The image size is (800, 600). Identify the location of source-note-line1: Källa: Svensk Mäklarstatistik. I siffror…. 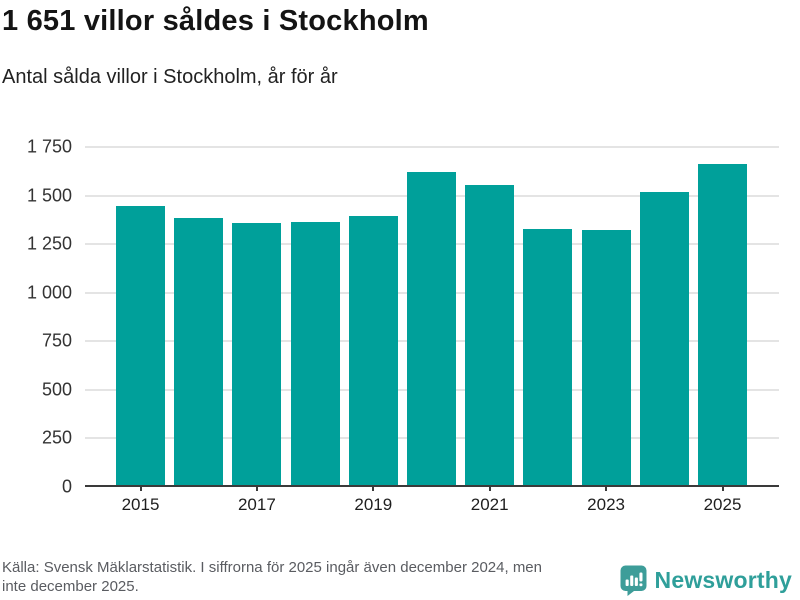
(272, 567).